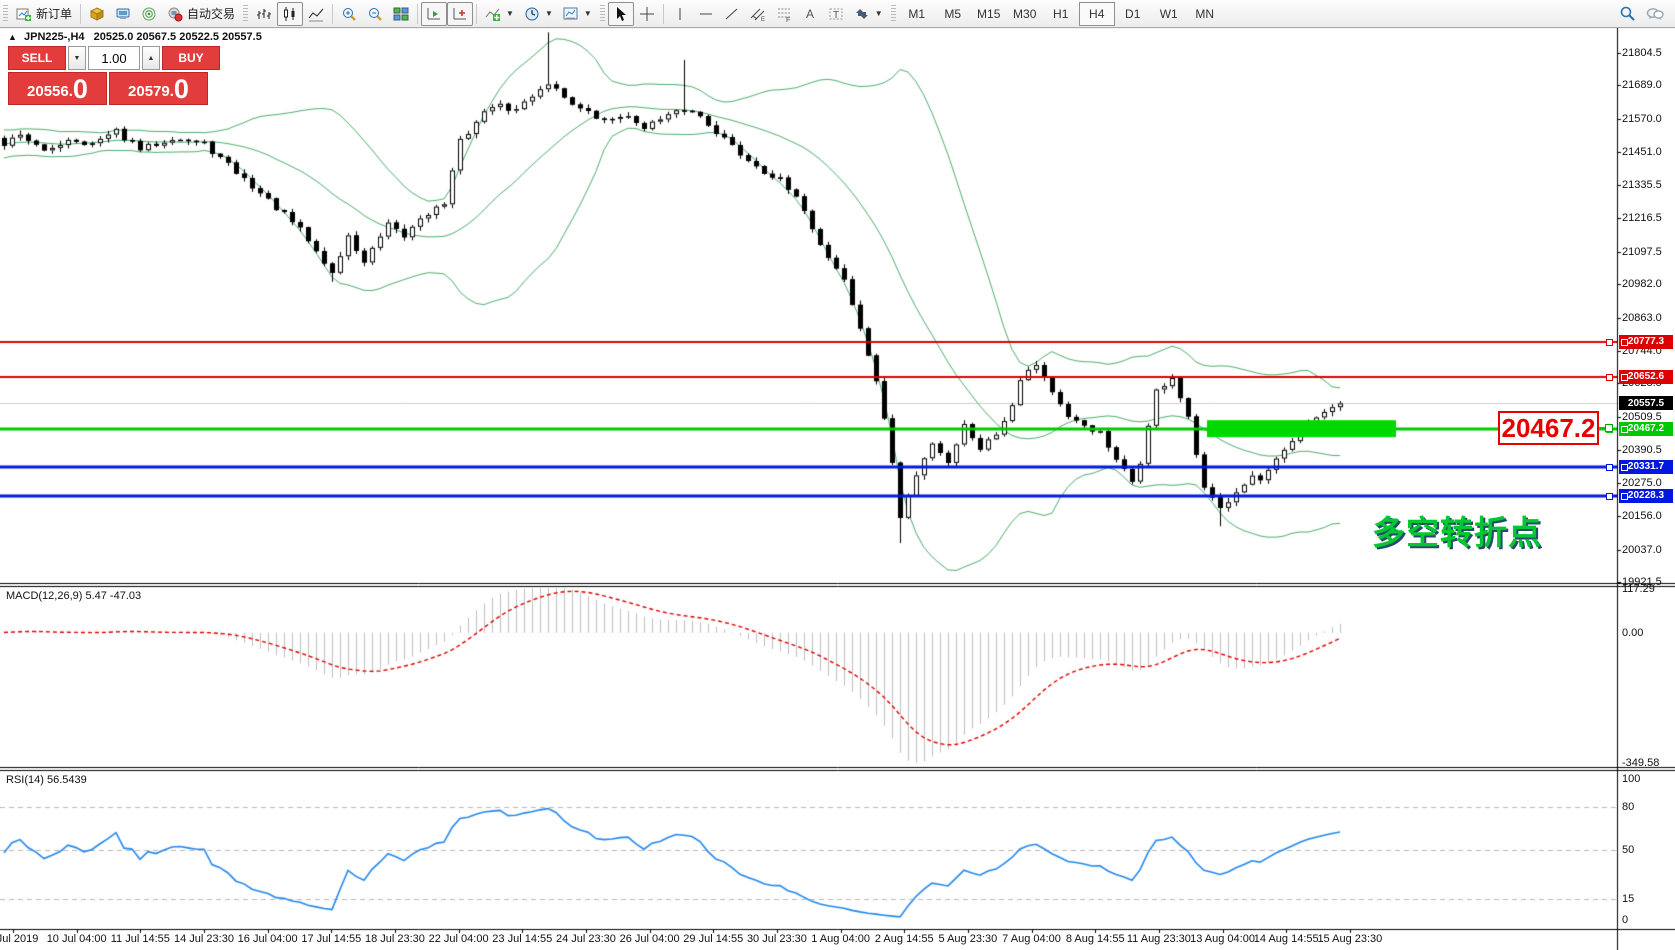 This screenshot has height=950, width=1675. I want to click on auto-trading-button: 自动交易, so click(201, 14).